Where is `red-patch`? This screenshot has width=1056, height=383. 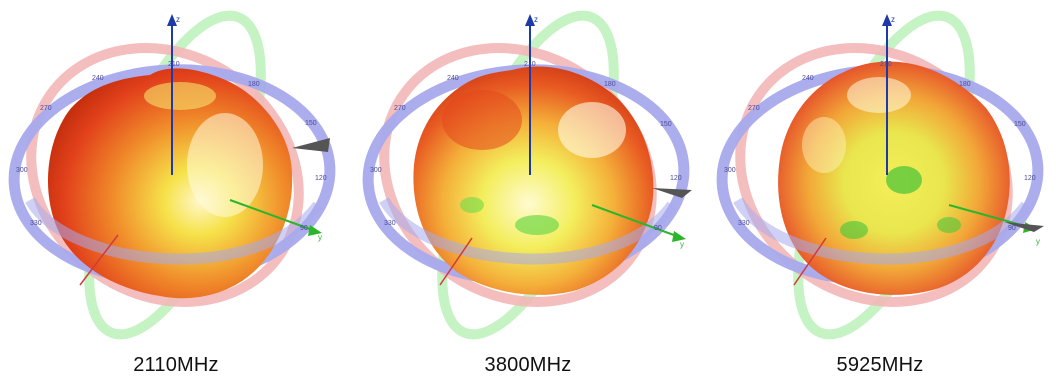 red-patch is located at coordinates (482, 120).